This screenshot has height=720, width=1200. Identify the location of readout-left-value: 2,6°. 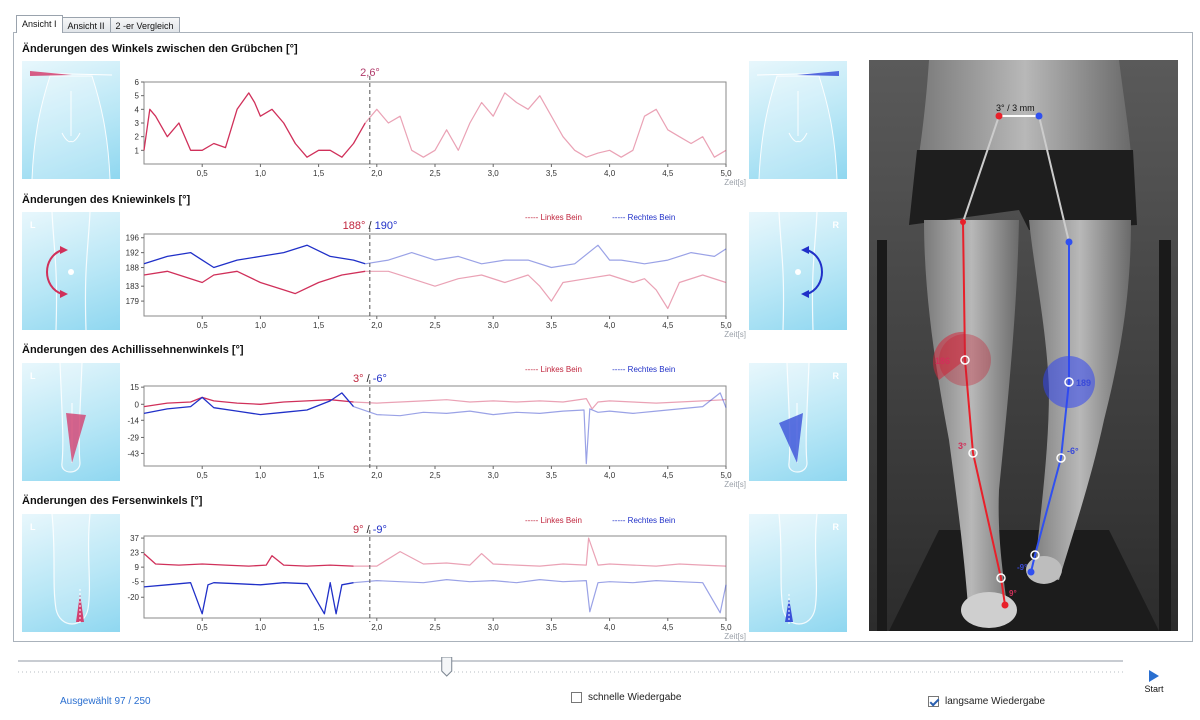
(370, 73).